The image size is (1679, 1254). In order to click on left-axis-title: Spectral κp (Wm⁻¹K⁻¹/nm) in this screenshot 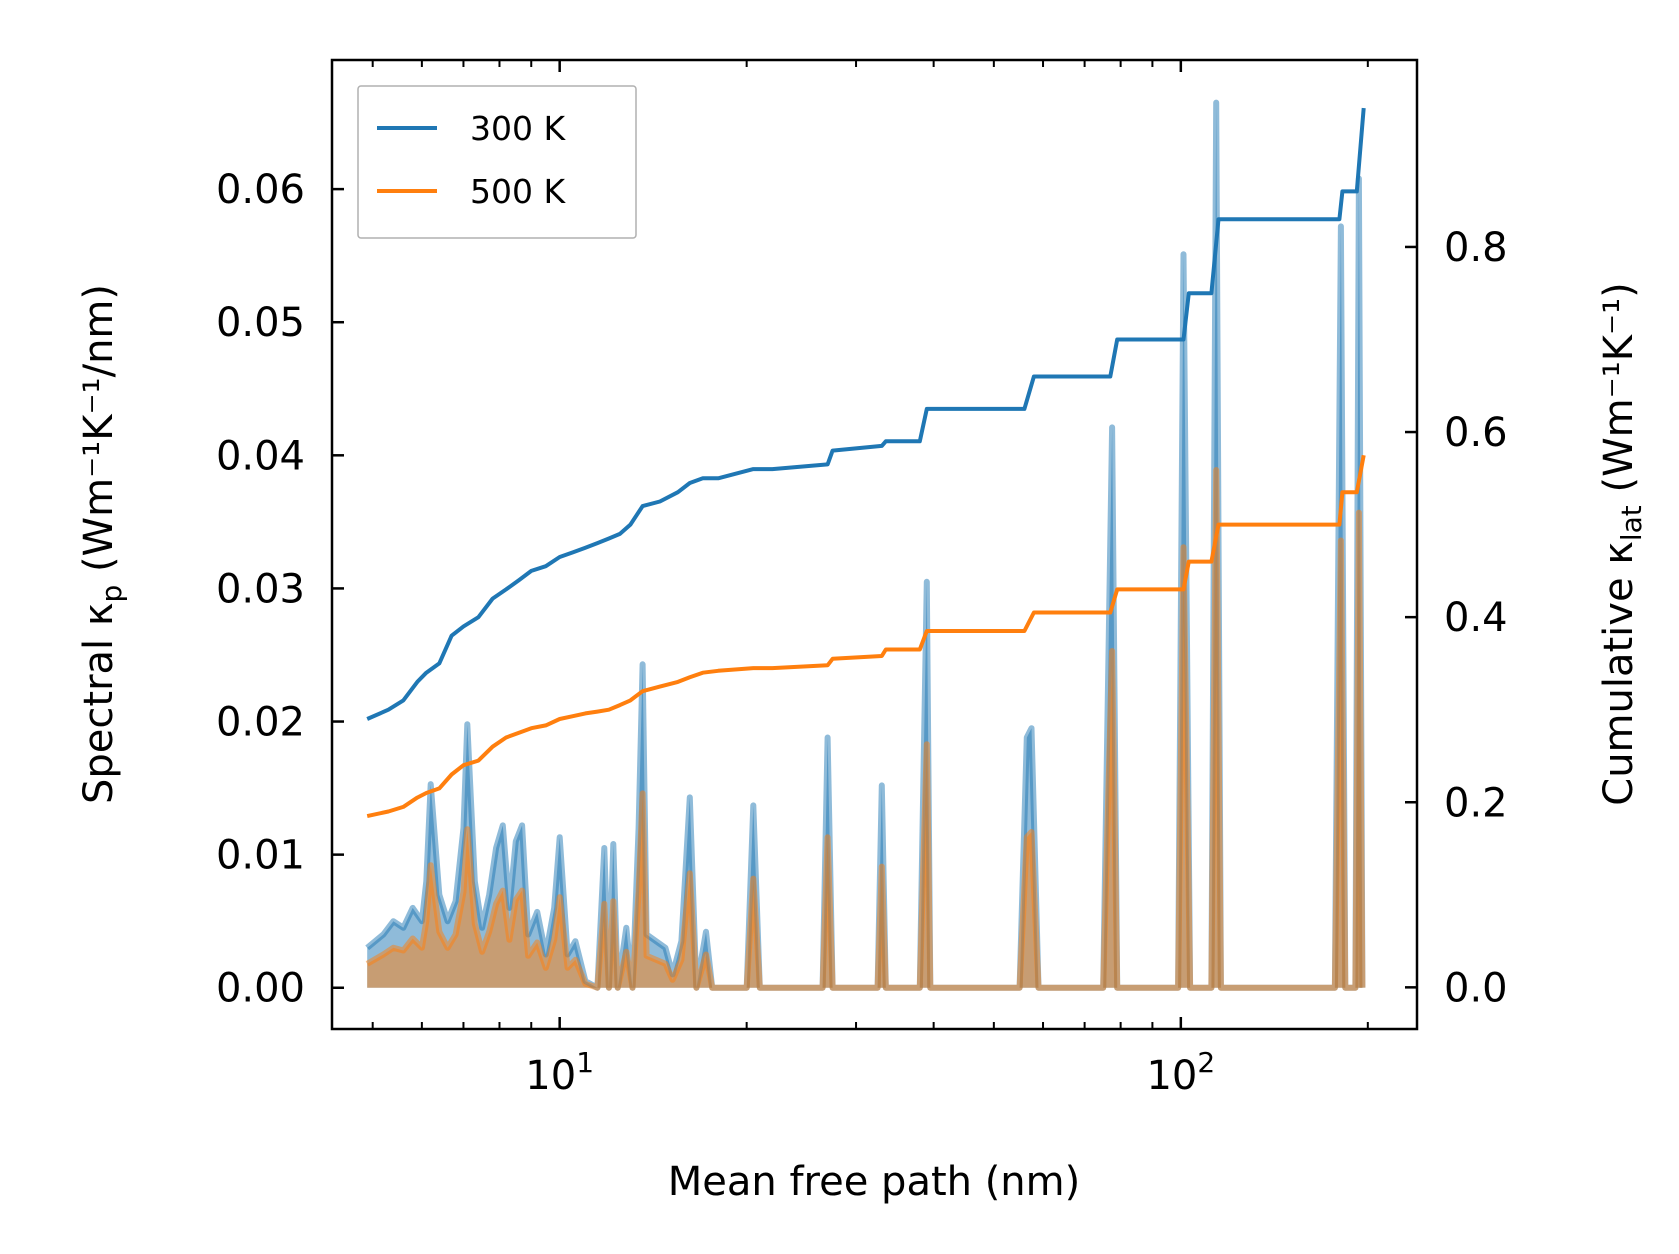, I will do `click(102, 544)`.